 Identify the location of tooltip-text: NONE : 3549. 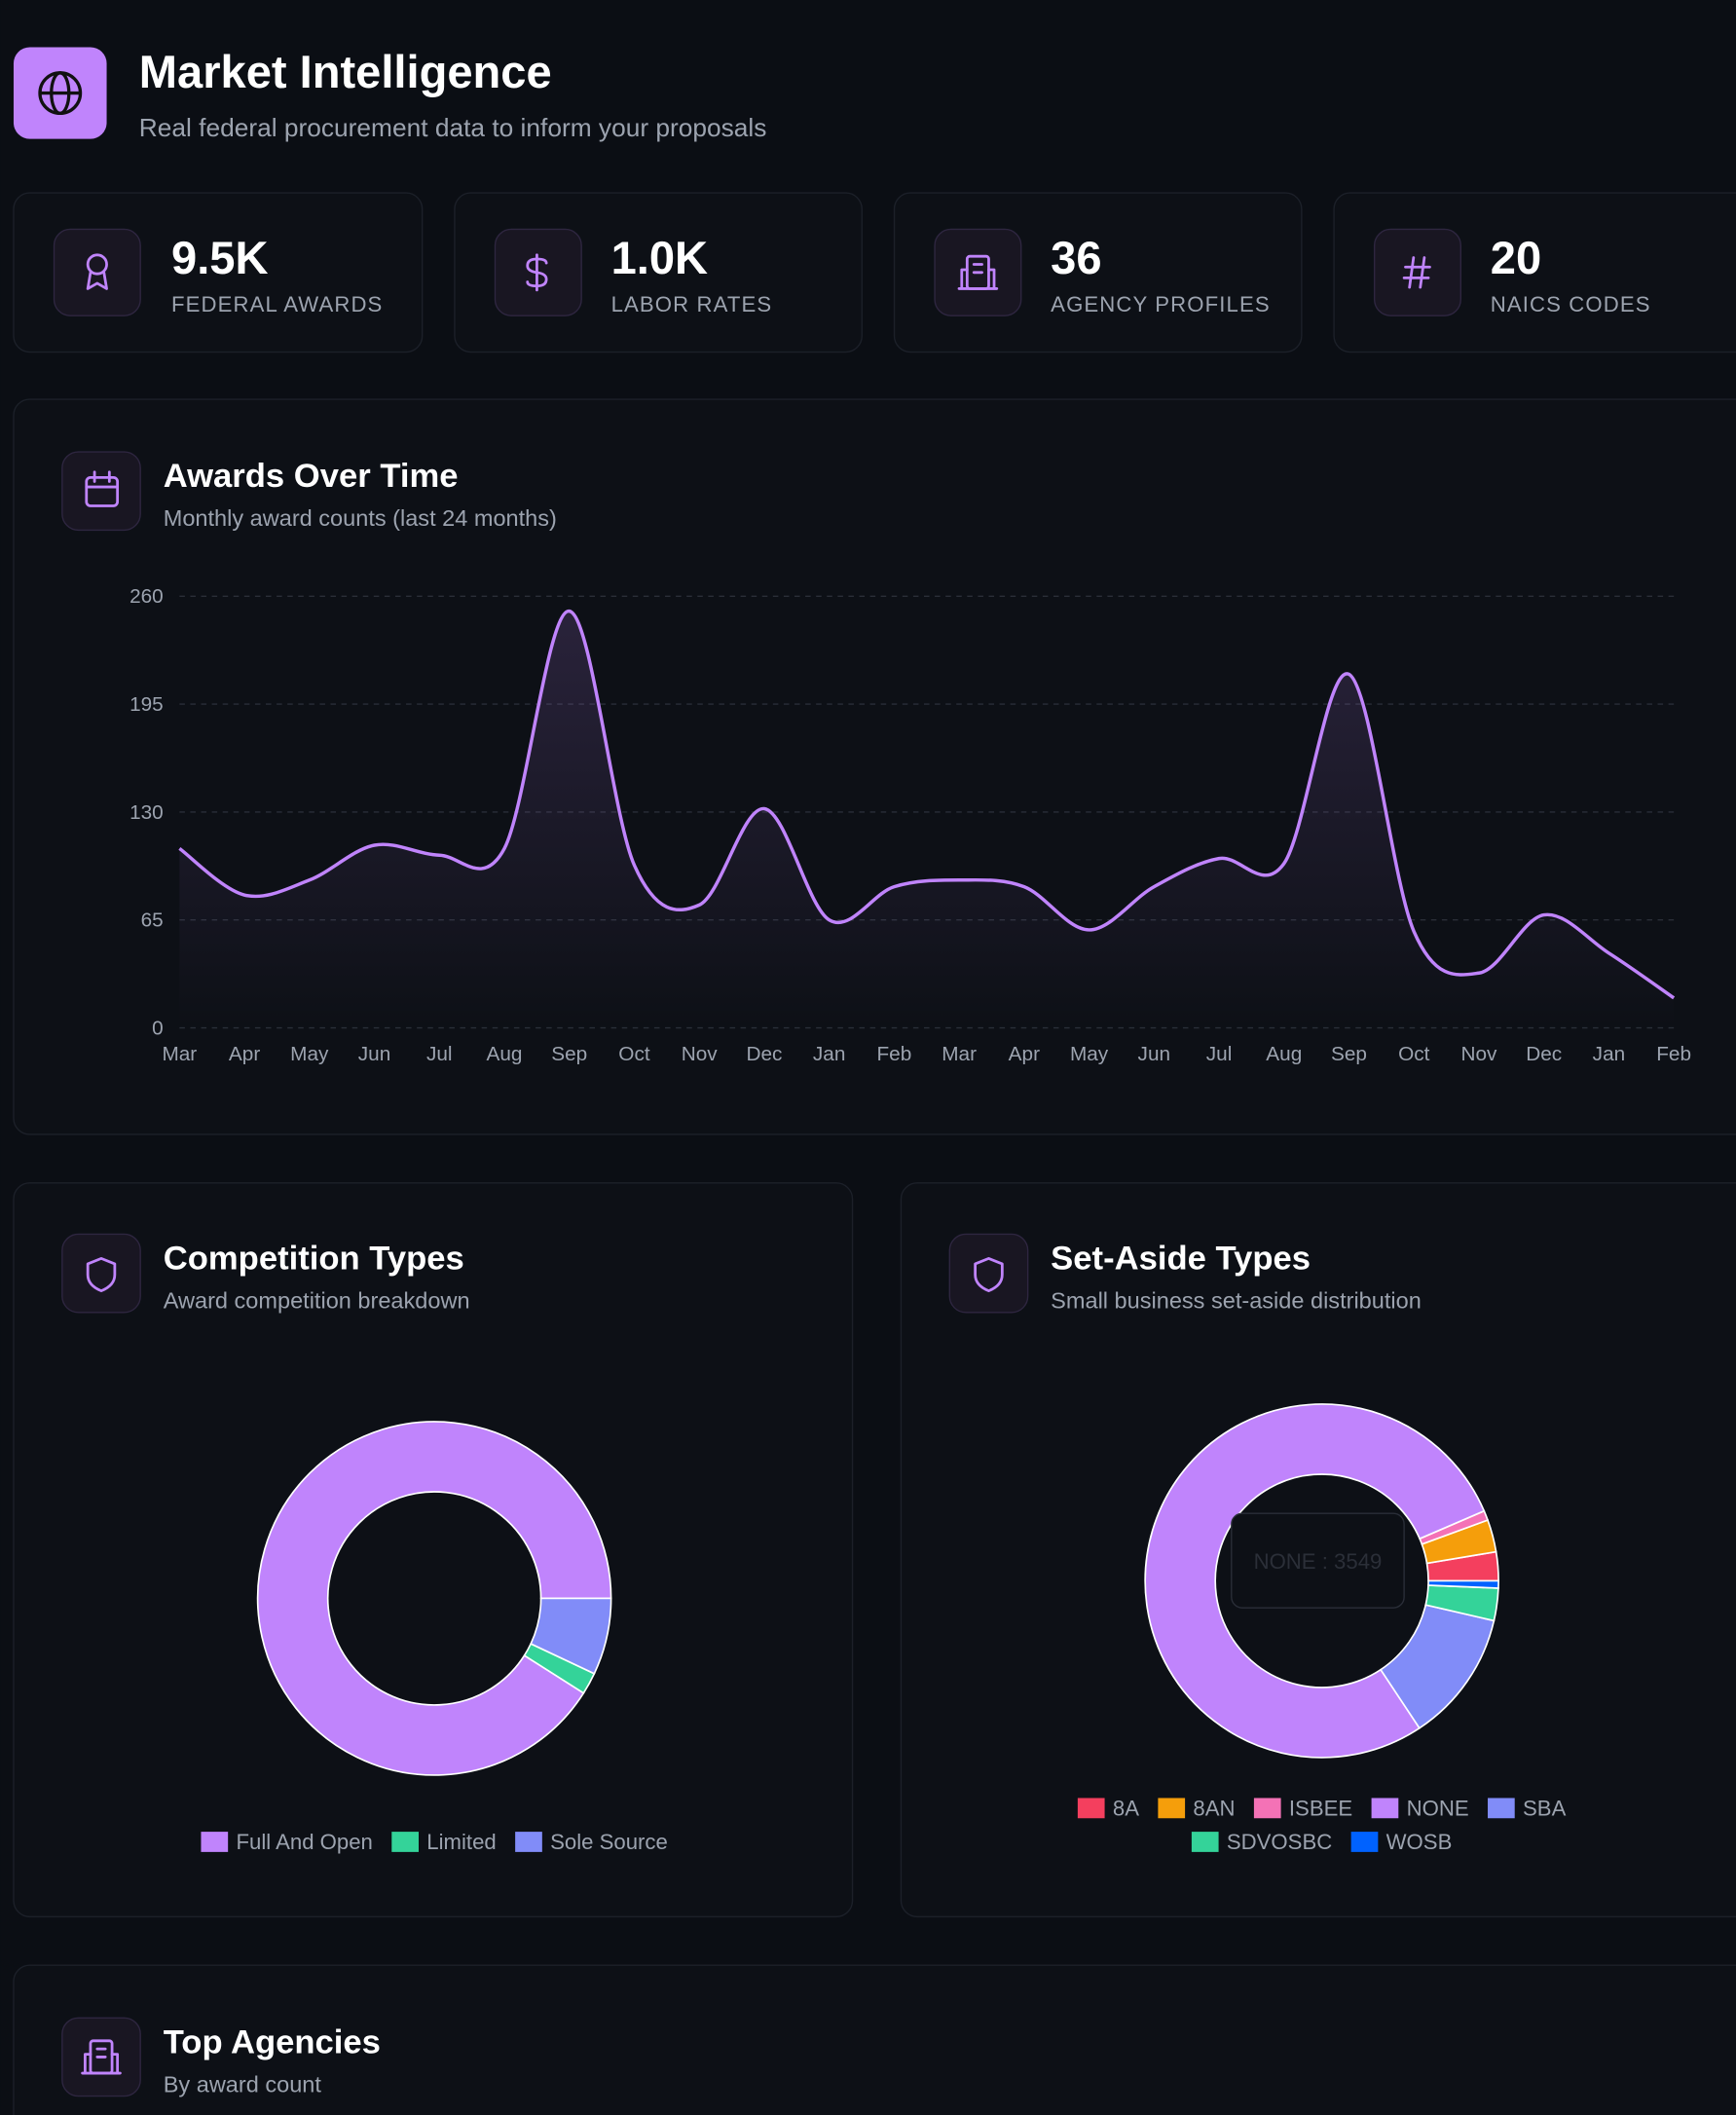
(1318, 1561).